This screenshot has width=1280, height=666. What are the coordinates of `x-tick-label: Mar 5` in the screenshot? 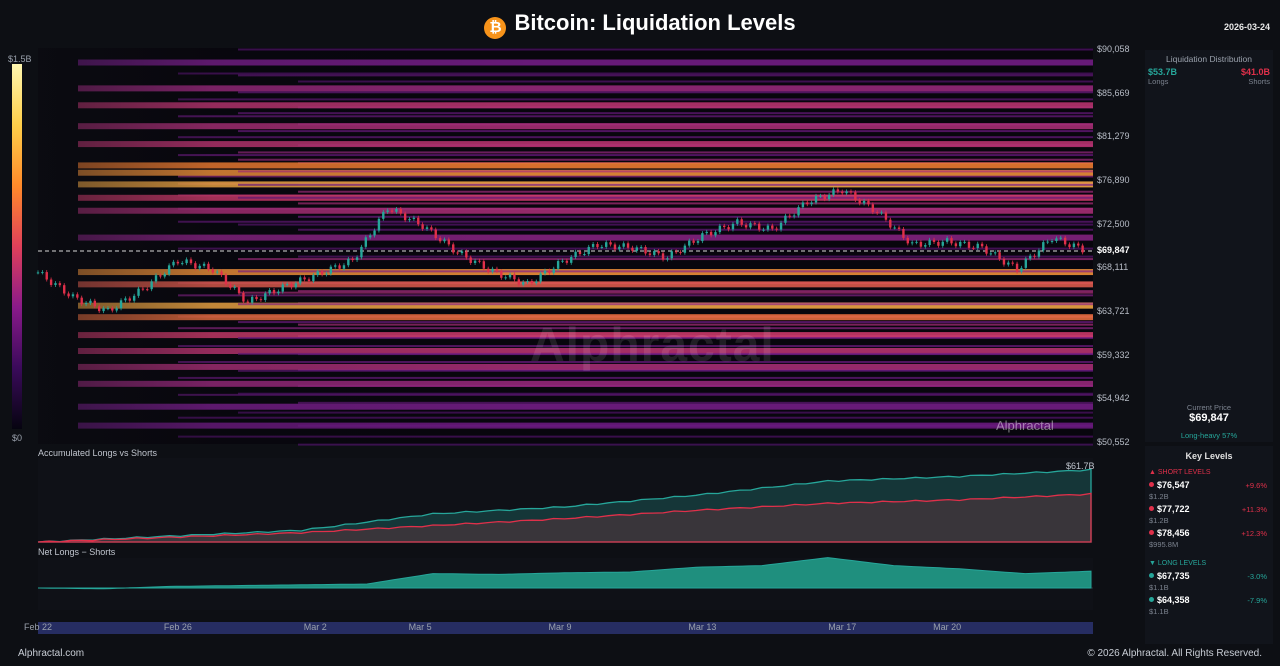 It's located at (420, 627).